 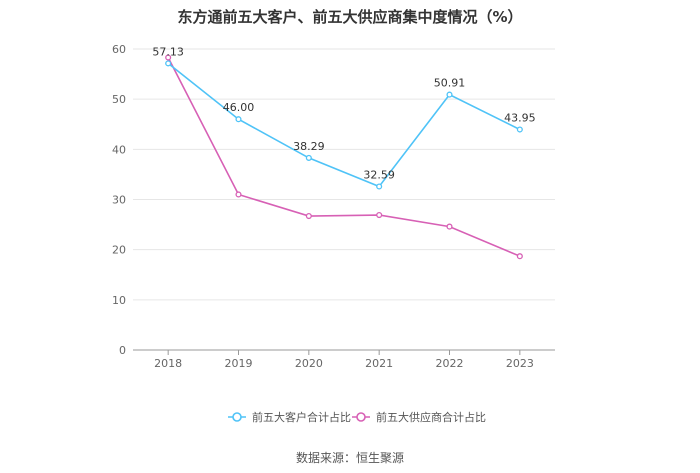 I want to click on legend-label: 前五大供应商合计占比, so click(x=431, y=417).